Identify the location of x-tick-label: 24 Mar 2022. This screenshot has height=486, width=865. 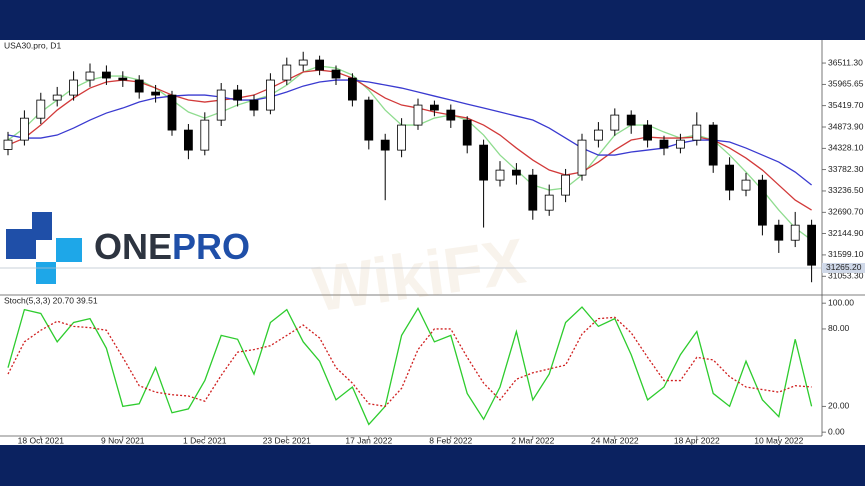
(615, 440).